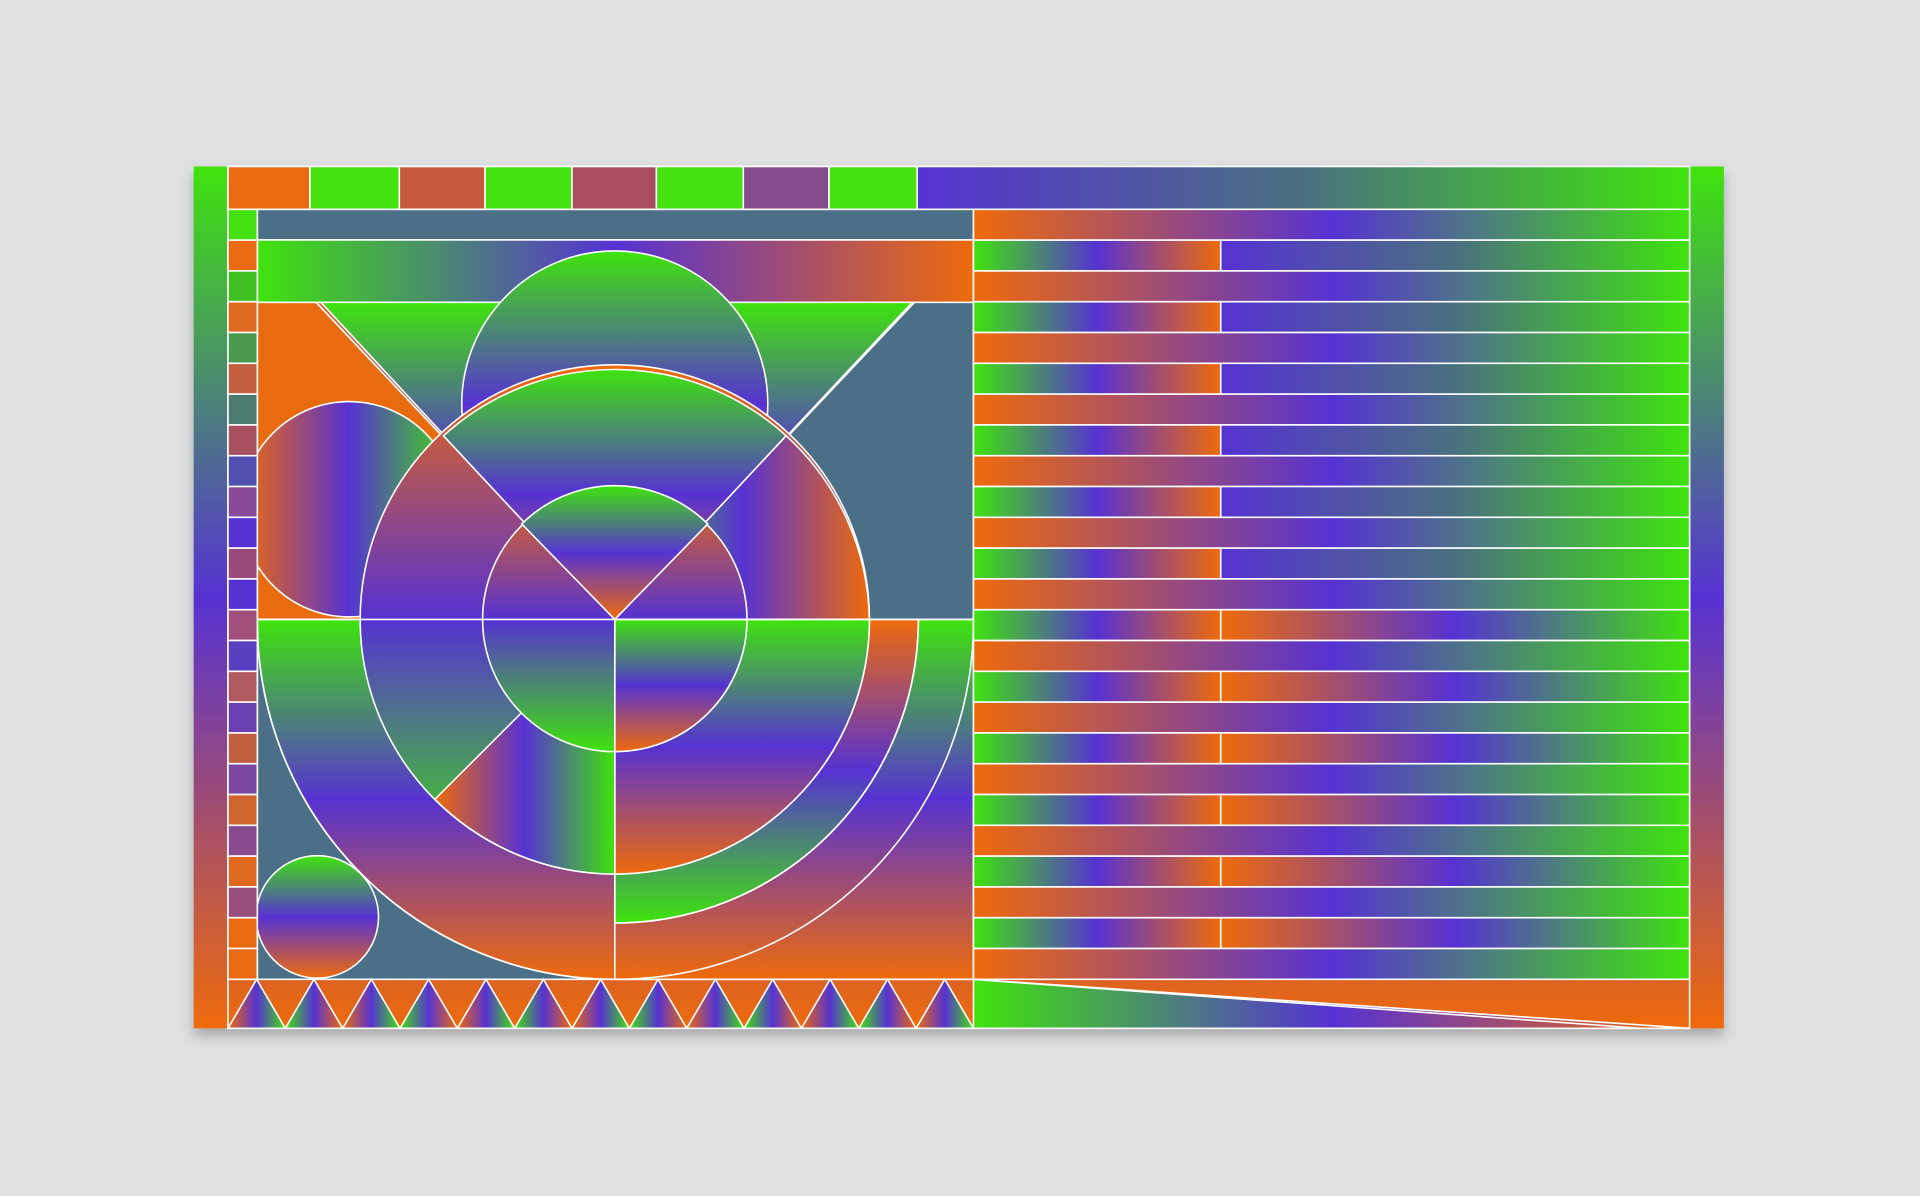  What do you see at coordinates (317, 916) in the screenshot?
I see `small-circle` at bounding box center [317, 916].